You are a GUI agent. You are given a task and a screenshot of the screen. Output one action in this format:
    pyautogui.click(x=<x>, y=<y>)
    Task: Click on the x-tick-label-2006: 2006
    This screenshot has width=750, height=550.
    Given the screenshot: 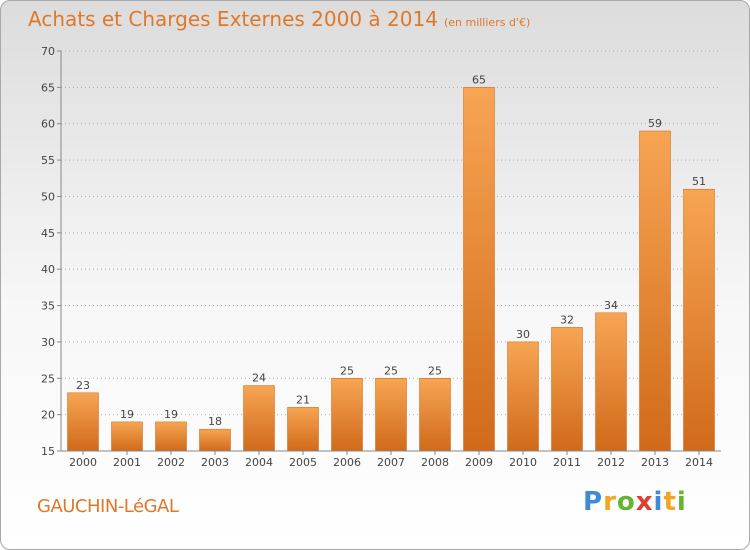 What is the action you would take?
    pyautogui.click(x=347, y=462)
    